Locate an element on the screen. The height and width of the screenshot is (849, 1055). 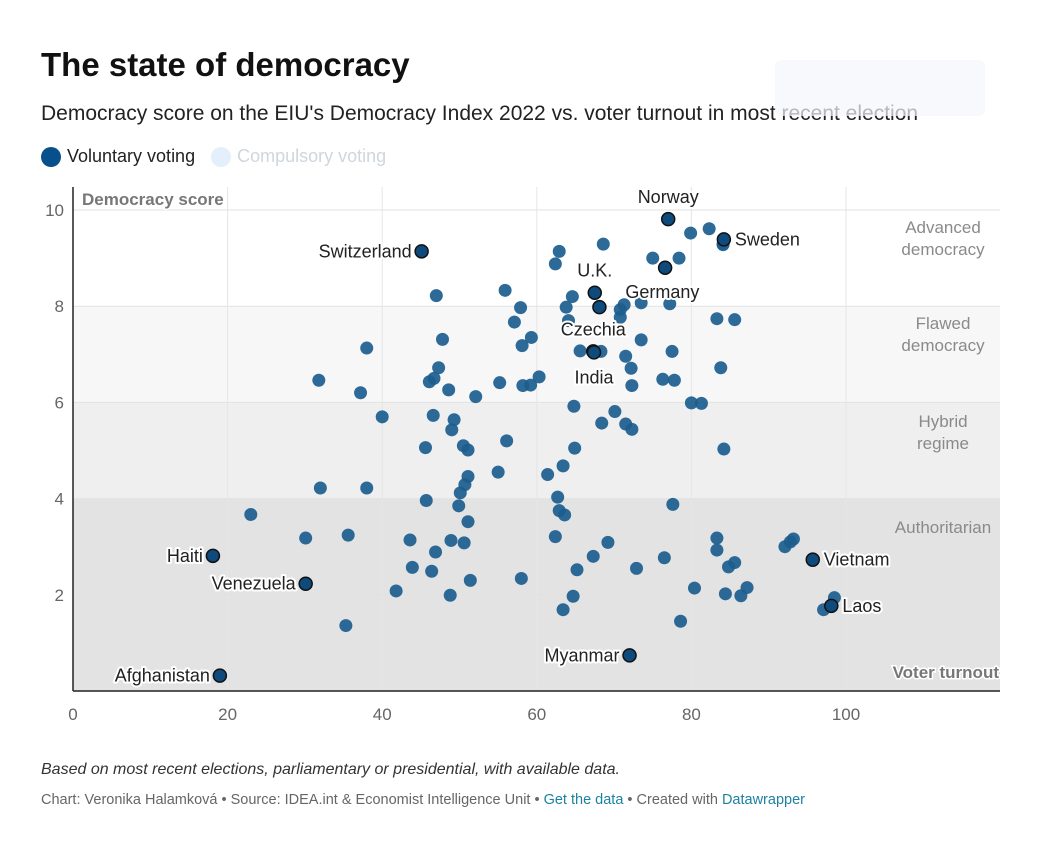
legend-swatch-compulsory is located at coordinates (221, 156).